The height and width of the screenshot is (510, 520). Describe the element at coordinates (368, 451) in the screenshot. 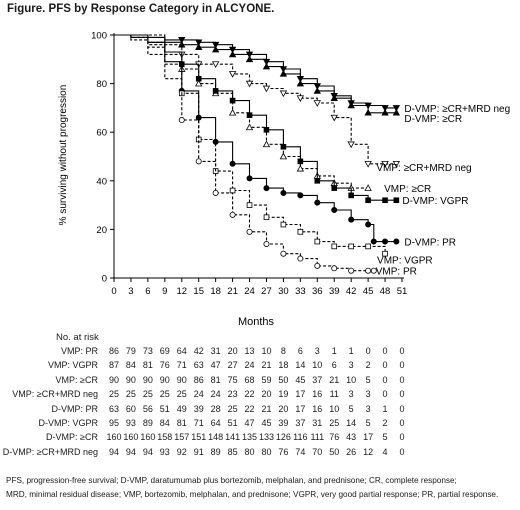

I see `risk-cell: 12` at that location.